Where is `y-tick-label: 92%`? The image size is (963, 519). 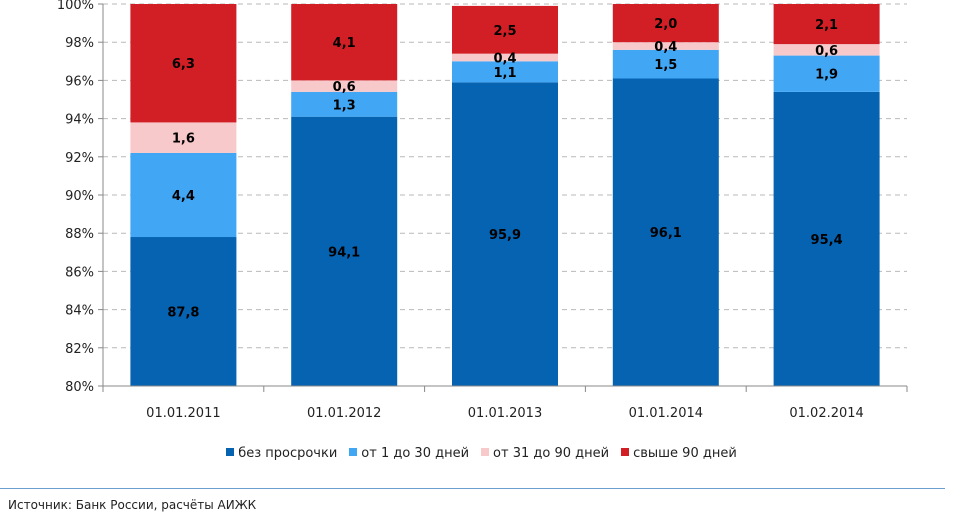
y-tick-label: 92% is located at coordinates (79, 158).